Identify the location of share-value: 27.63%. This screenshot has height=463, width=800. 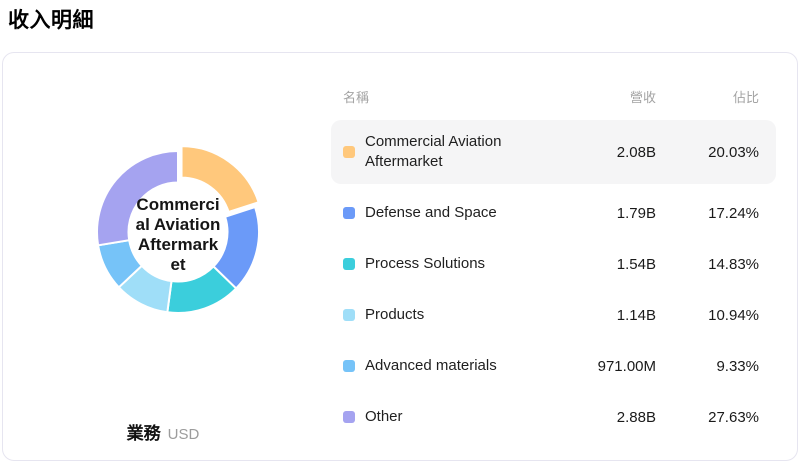
(733, 417).